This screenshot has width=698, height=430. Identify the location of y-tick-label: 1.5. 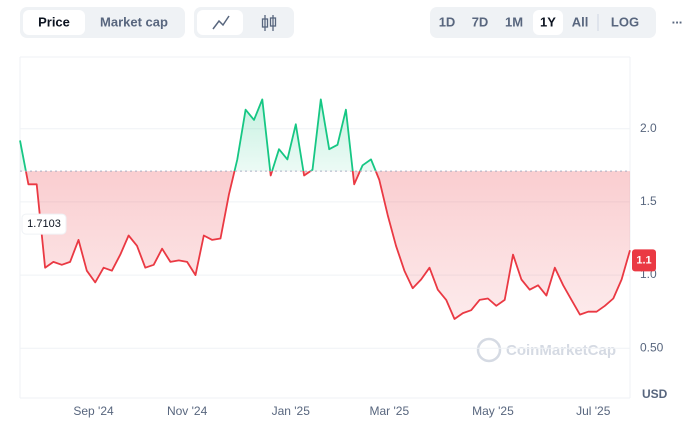
(648, 201).